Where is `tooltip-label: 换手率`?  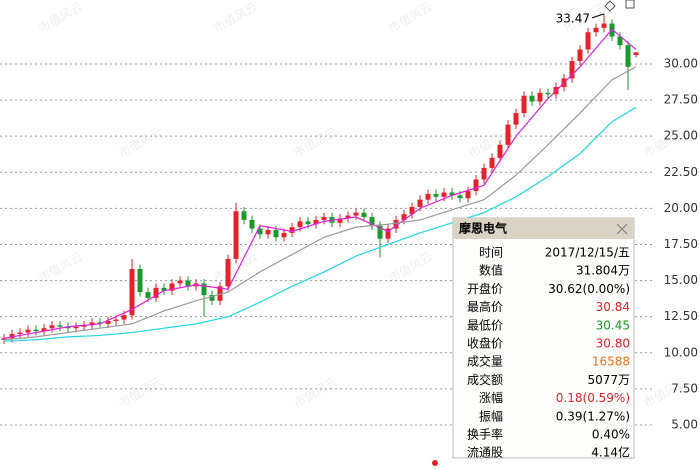 tooltip-label: 换手率 is located at coordinates (485, 434).